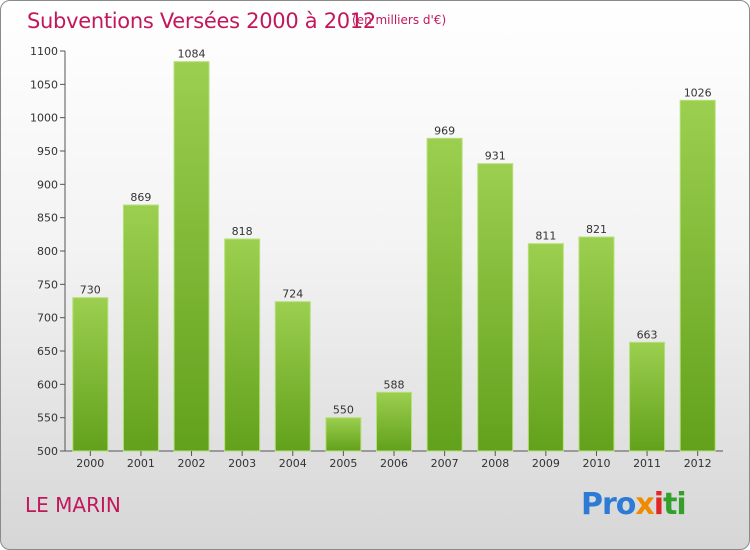  I want to click on bar-value-label: 663, so click(647, 334).